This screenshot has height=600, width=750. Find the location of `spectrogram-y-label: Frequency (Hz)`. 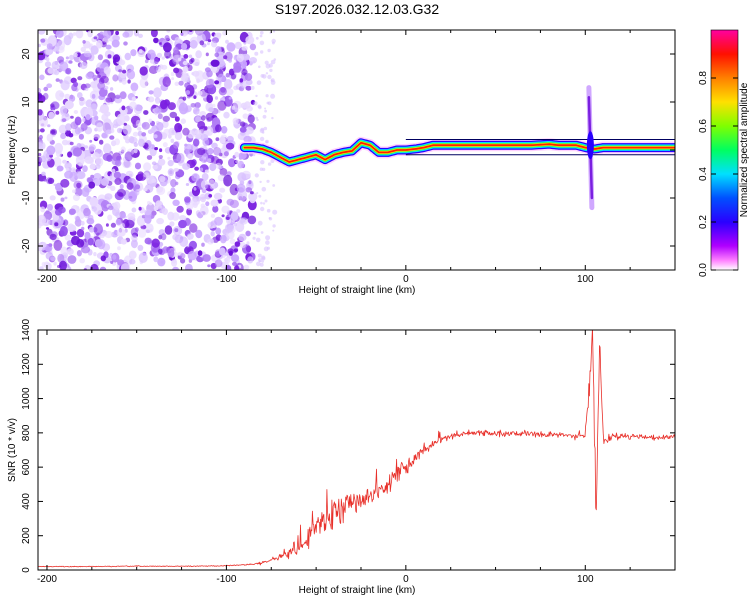

spectrogram-y-label: Frequency (Hz) is located at coordinates (12, 150).